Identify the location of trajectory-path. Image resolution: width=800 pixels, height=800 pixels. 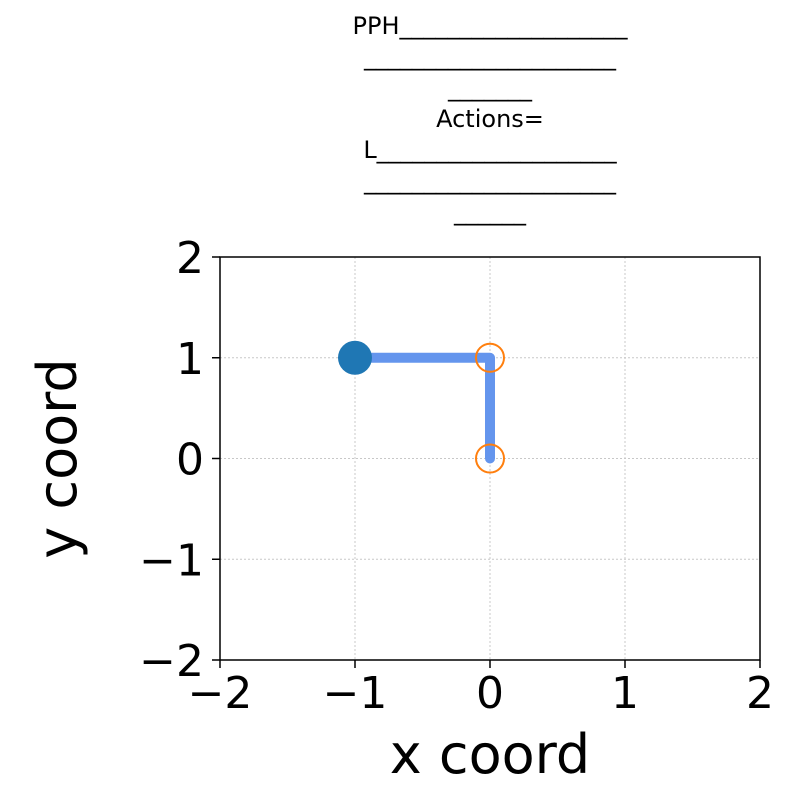
(422, 408).